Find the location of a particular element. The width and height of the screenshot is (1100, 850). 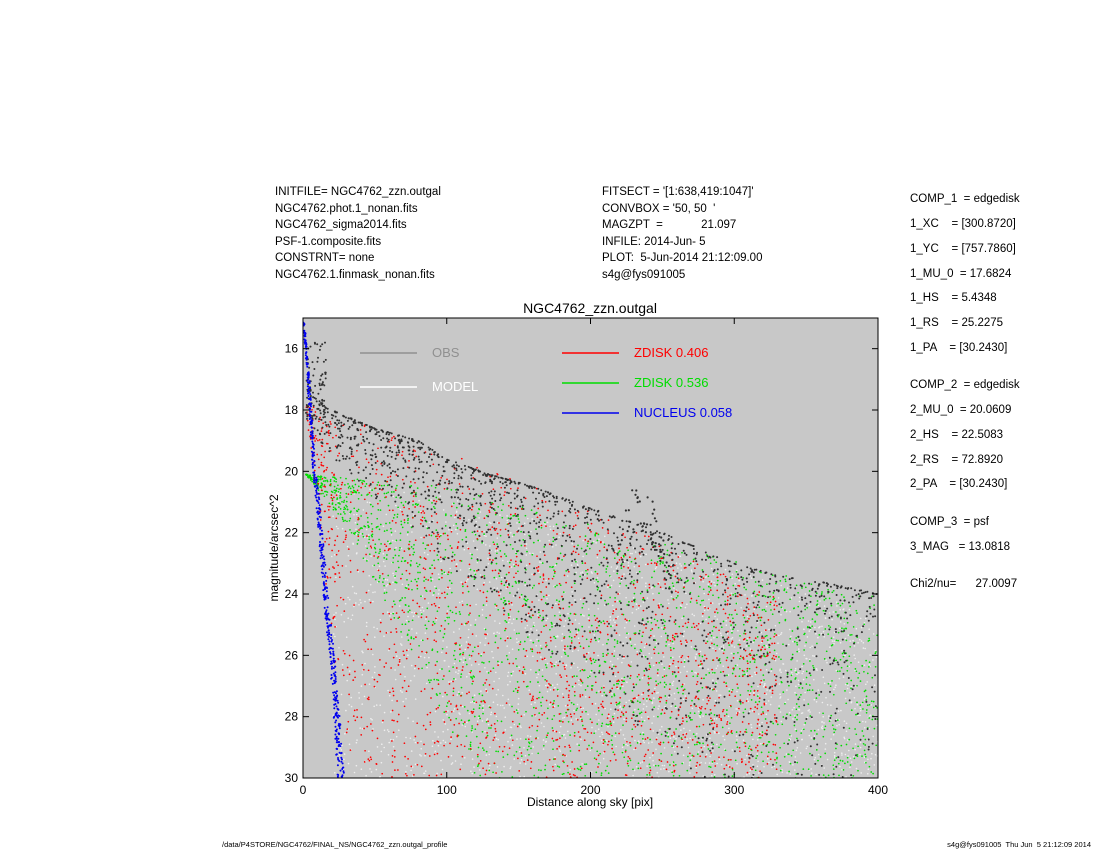

param-line: 1_HS = 5.4348 is located at coordinates (953, 298).